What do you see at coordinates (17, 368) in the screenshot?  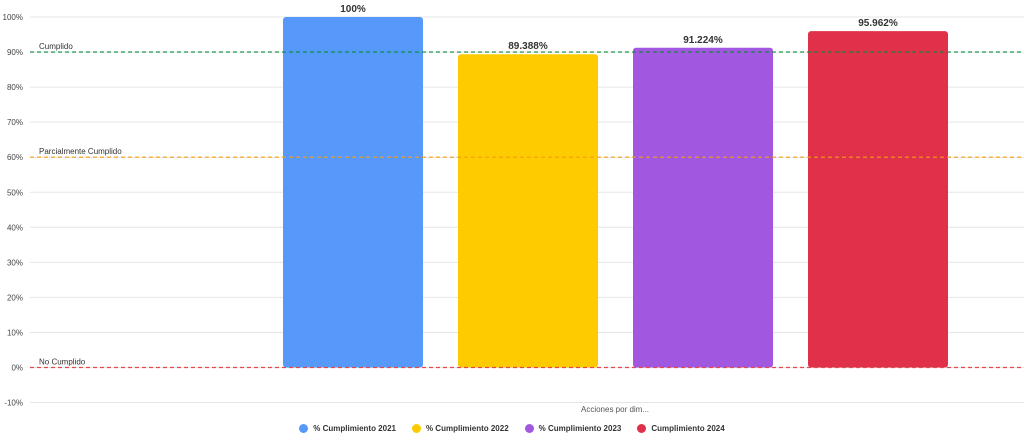 I see `y-tick-label: 0%` at bounding box center [17, 368].